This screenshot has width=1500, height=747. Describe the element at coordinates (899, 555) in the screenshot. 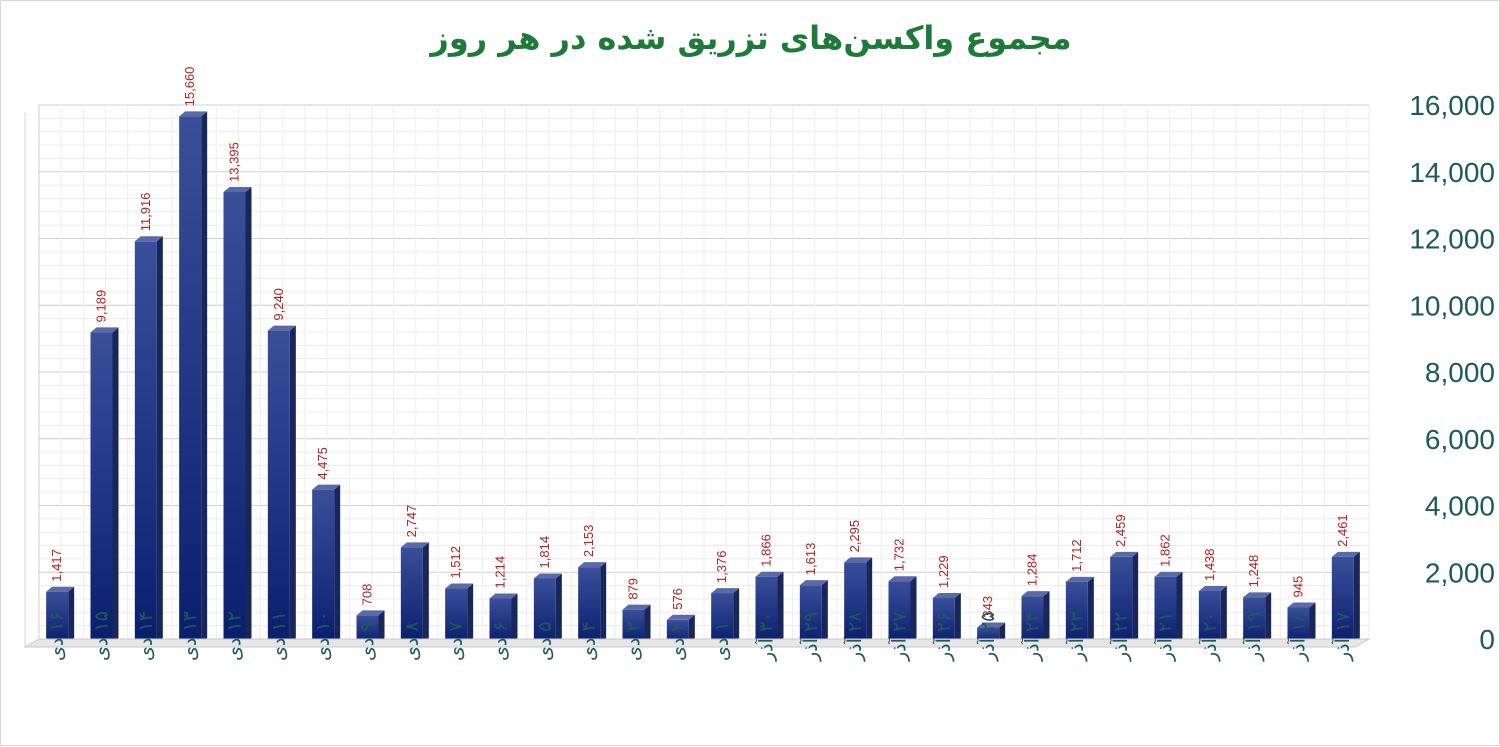

I see `data-label: 1,732` at that location.